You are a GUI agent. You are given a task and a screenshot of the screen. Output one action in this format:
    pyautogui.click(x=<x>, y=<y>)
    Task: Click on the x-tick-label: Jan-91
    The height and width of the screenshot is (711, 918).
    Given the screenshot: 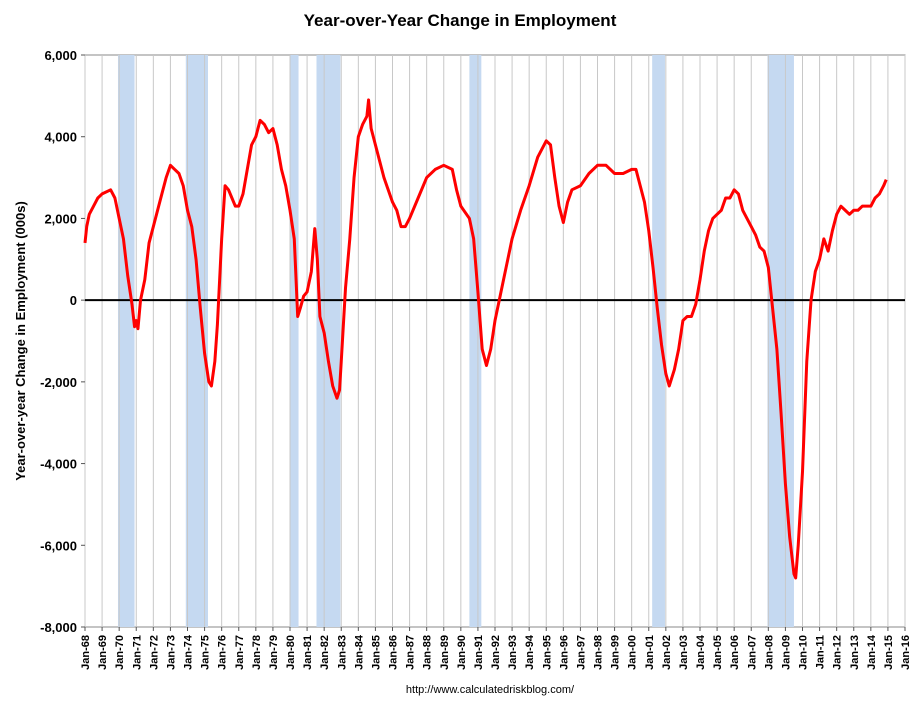 What is the action you would take?
    pyautogui.click(x=479, y=652)
    